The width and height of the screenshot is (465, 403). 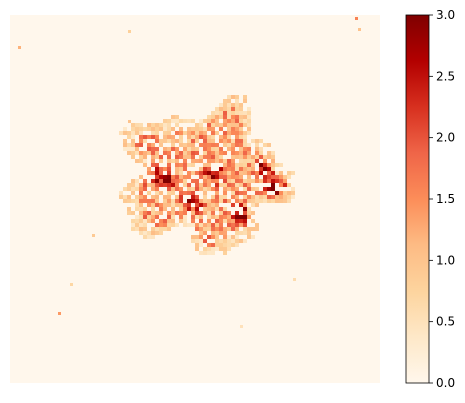 What do you see at coordinates (445, 383) in the screenshot?
I see `colorbar-tick-label: 0.0` at bounding box center [445, 383].